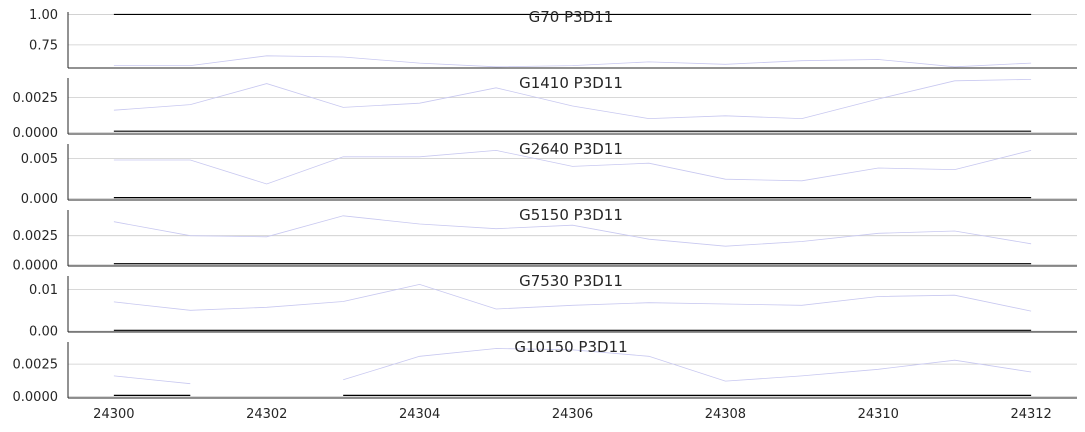 The image size is (1085, 432). Describe the element at coordinates (113, 414) in the screenshot. I see `x-tick-label: 24300` at that location.